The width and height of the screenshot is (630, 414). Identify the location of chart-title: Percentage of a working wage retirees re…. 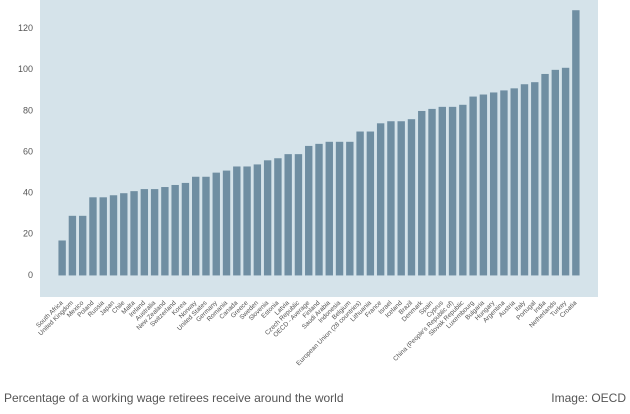
(174, 398).